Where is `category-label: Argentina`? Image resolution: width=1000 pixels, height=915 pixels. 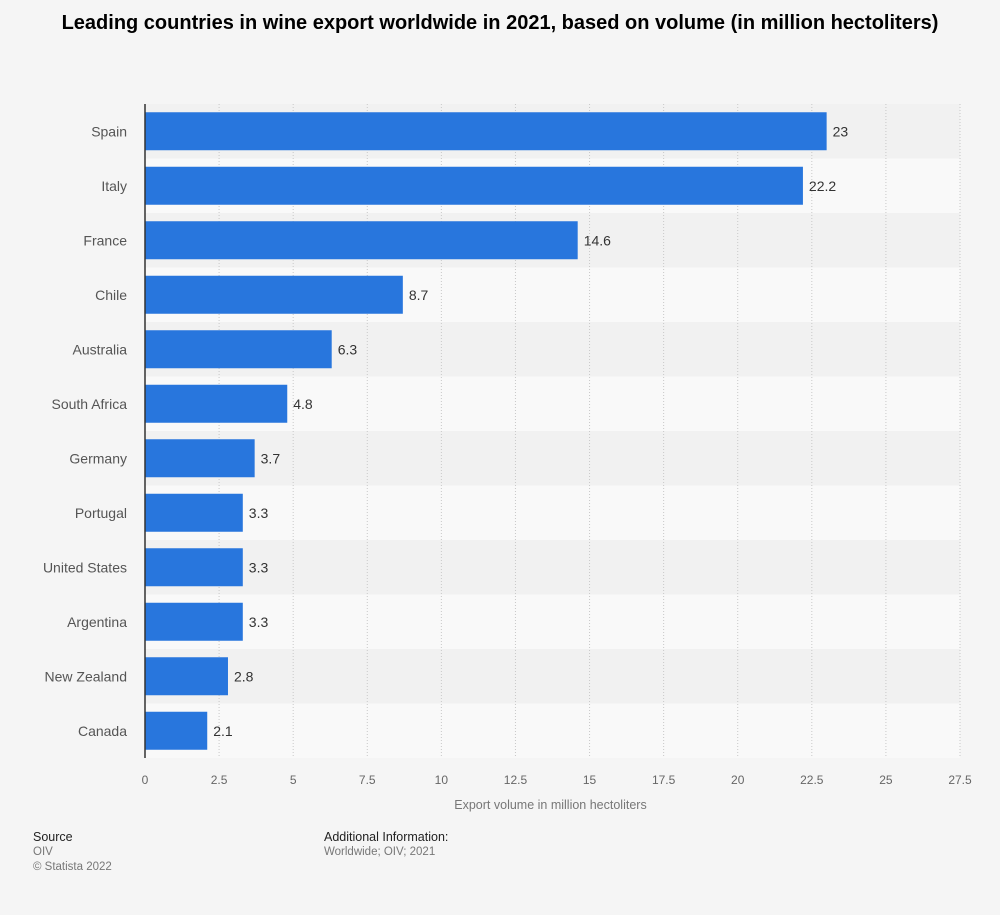 category-label: Argentina is located at coordinates (97, 622).